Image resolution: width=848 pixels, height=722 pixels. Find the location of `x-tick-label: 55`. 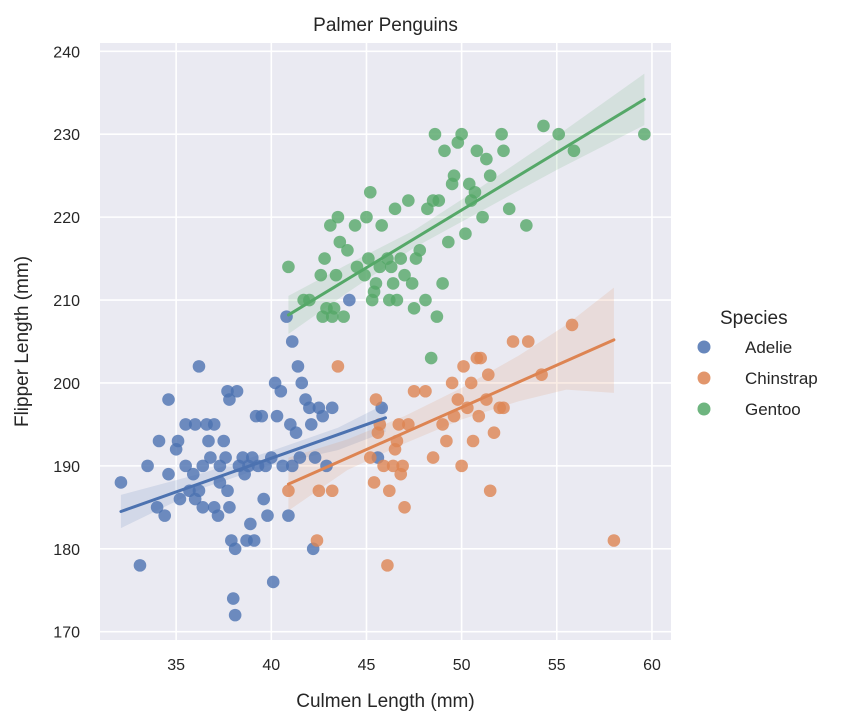

x-tick-label: 55 is located at coordinates (557, 665).